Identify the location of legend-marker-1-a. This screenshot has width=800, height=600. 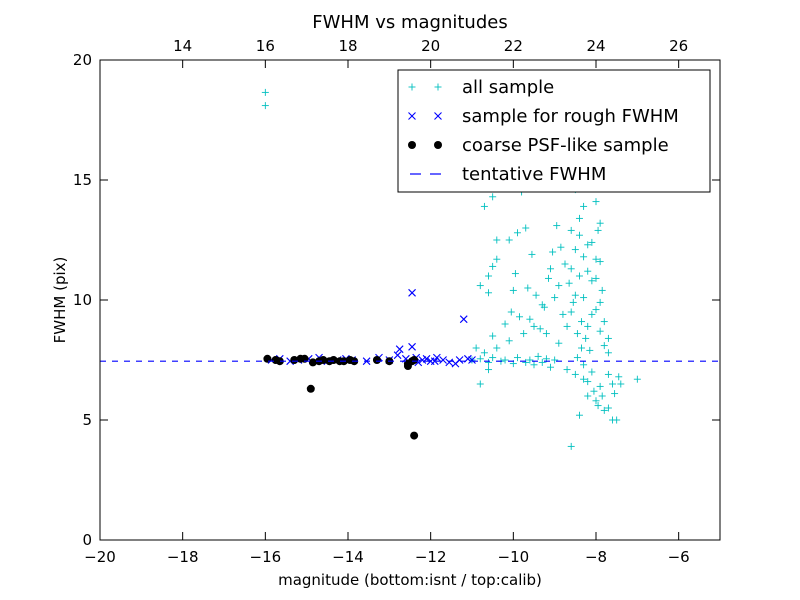
(412, 116).